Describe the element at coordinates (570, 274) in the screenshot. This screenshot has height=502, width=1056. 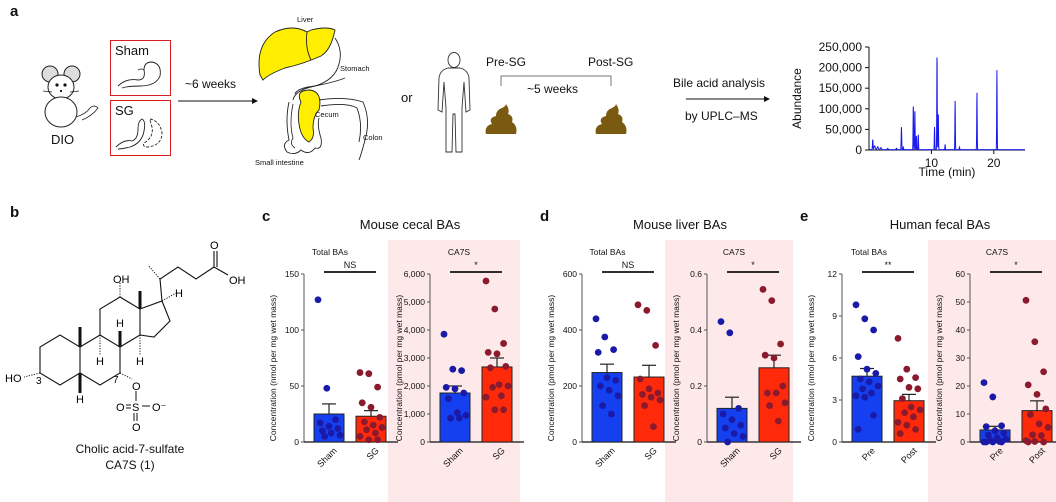
I see `y-tick-label: 600` at that location.